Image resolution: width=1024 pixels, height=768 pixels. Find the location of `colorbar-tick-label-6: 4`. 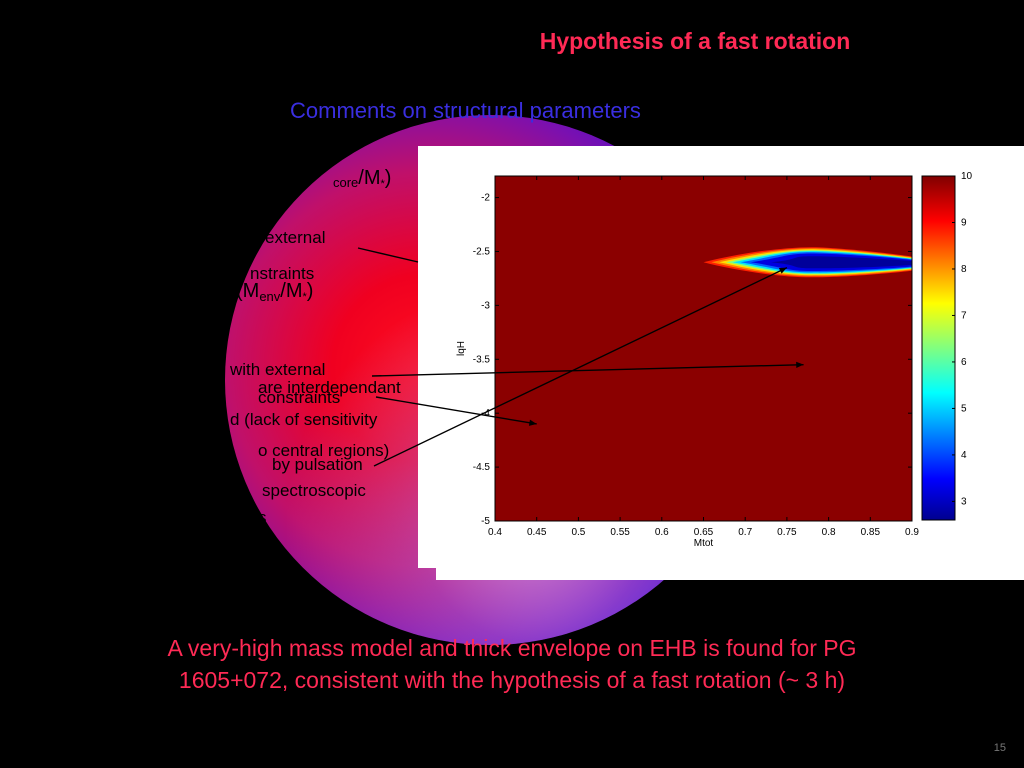

colorbar-tick-label-6: 4 is located at coordinates (964, 455).